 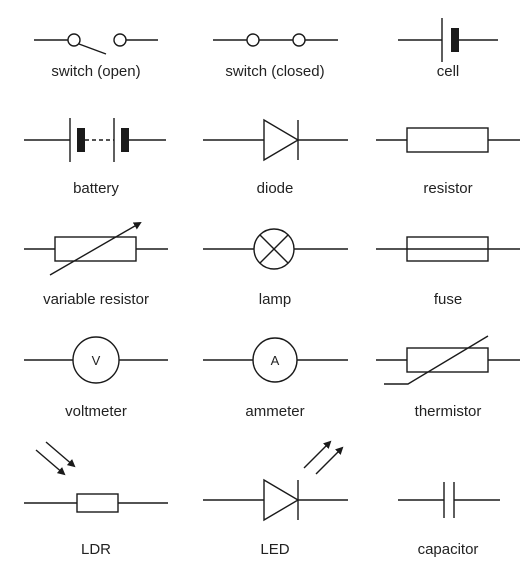 I want to click on ammeter-symbol, so click(x=275, y=360).